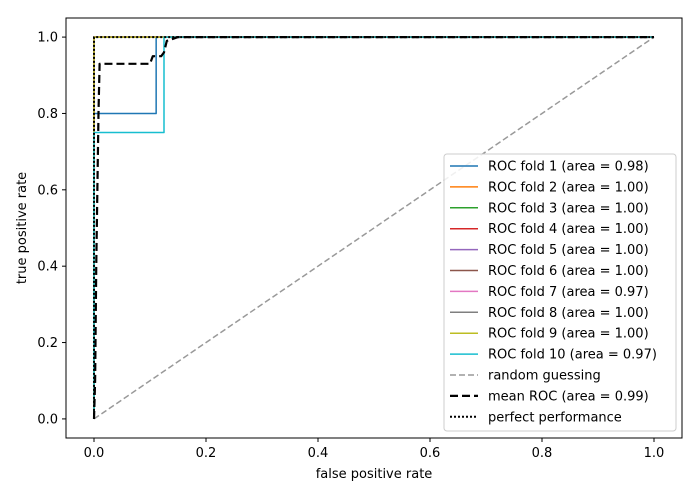 The height and width of the screenshot is (496, 700). I want to click on y-tick-label: 0.2, so click(47, 343).